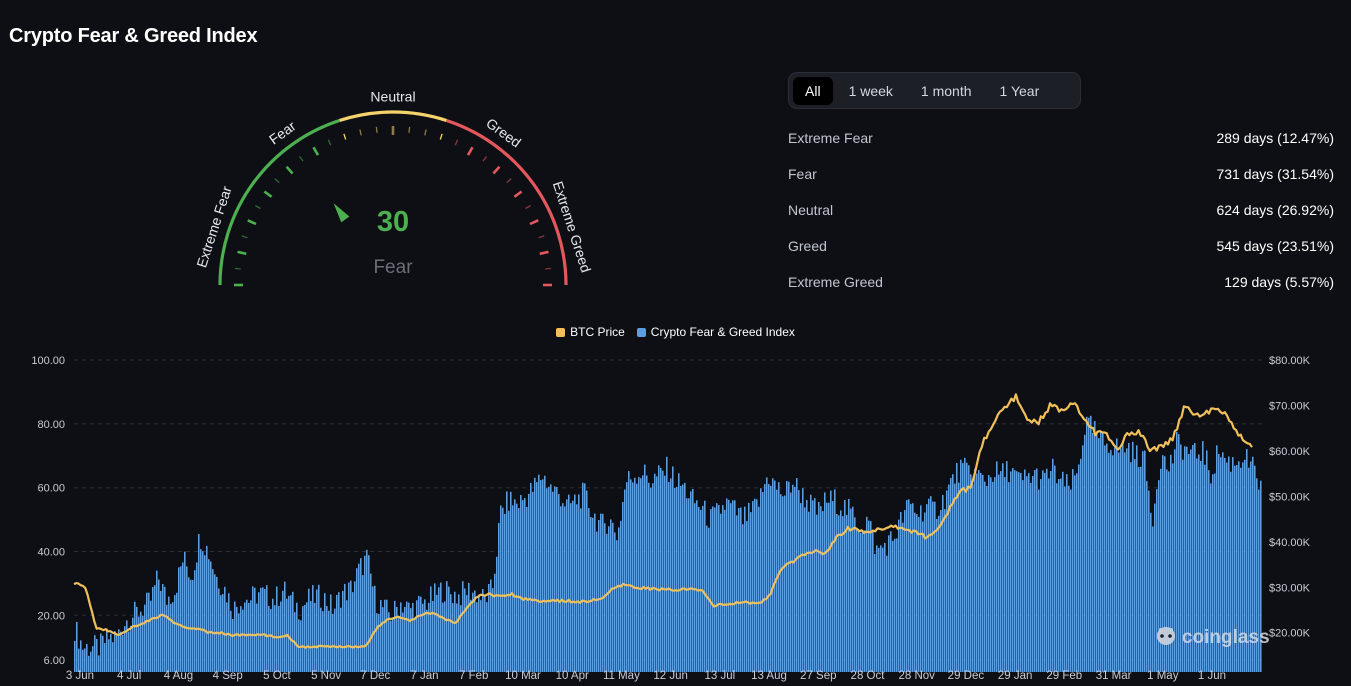  Describe the element at coordinates (868, 676) in the screenshot. I see `x-tick-label: 28 Oct` at that location.